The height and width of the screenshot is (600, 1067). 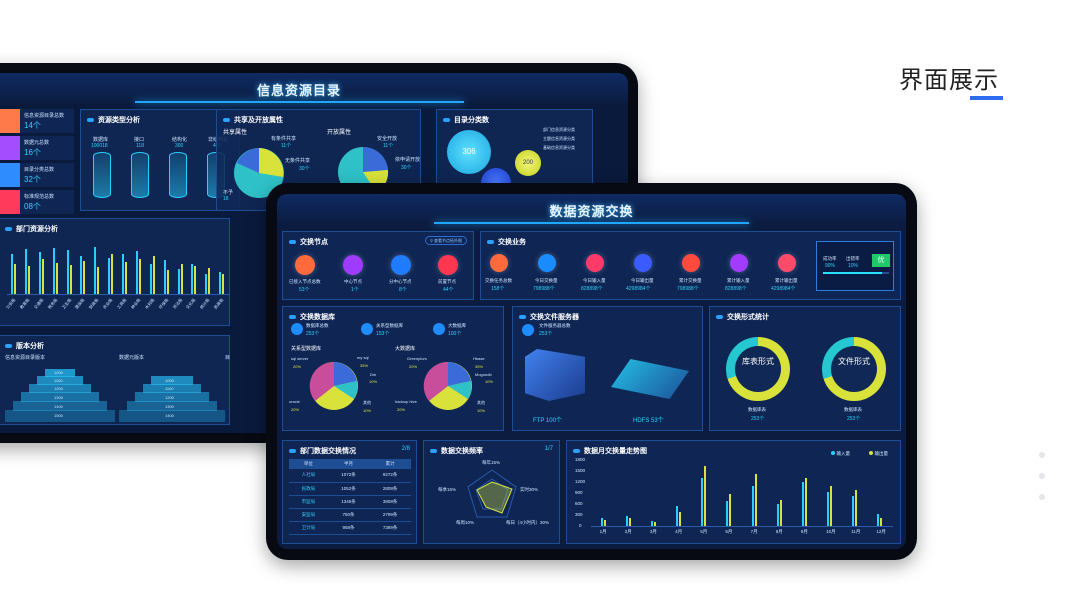 I want to click on task-icon, so click(x=499, y=263).